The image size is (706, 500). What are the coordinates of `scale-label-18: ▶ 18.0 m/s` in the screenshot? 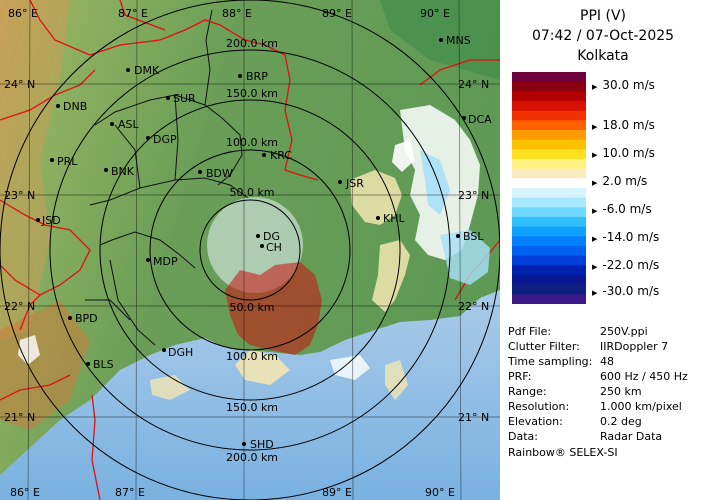 It's located at (623, 125).